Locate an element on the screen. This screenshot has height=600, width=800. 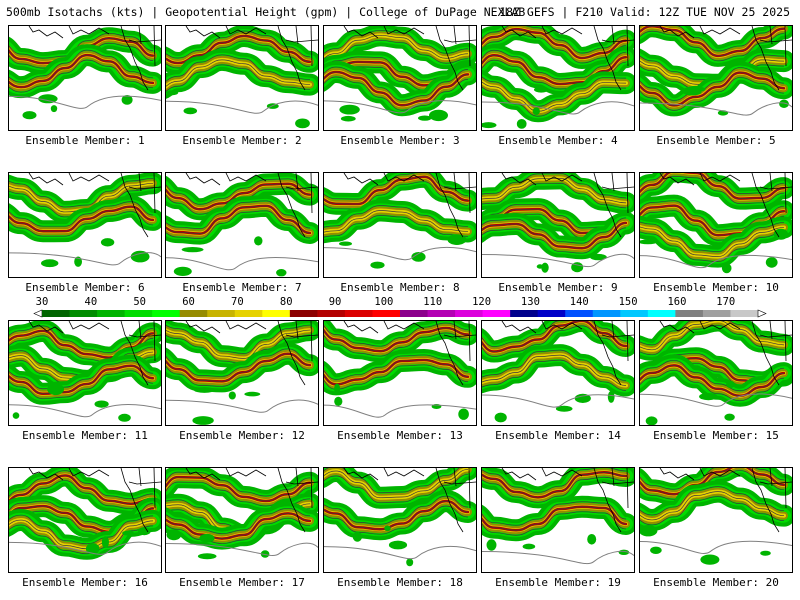
ensemble-caption-3: Ensemble Member: 3 is located at coordinates (400, 140).